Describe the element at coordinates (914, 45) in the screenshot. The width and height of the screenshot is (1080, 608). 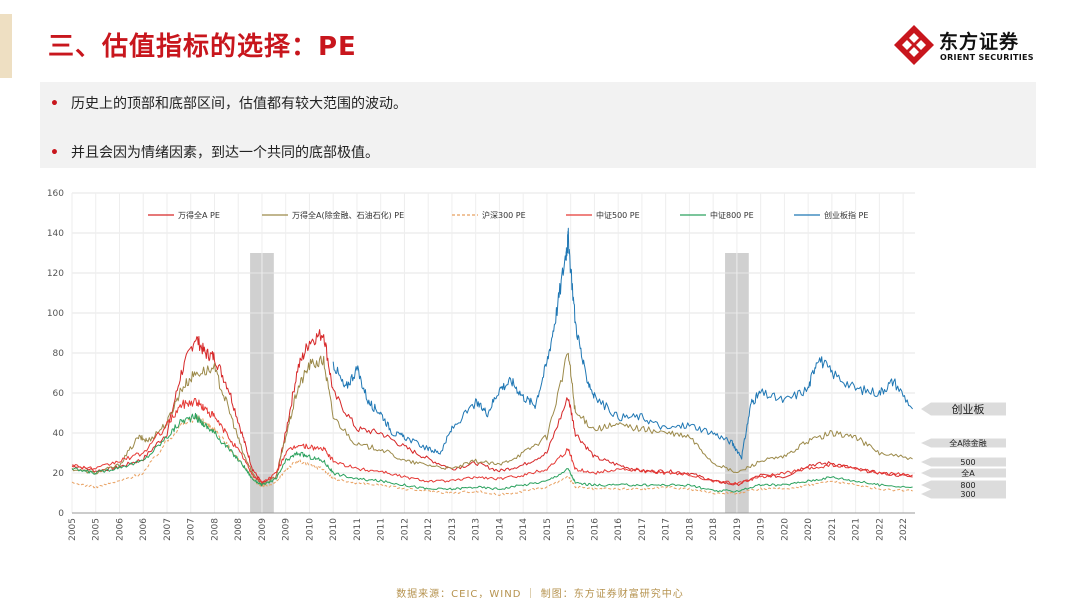
I see `logo-diamond-icon` at that location.